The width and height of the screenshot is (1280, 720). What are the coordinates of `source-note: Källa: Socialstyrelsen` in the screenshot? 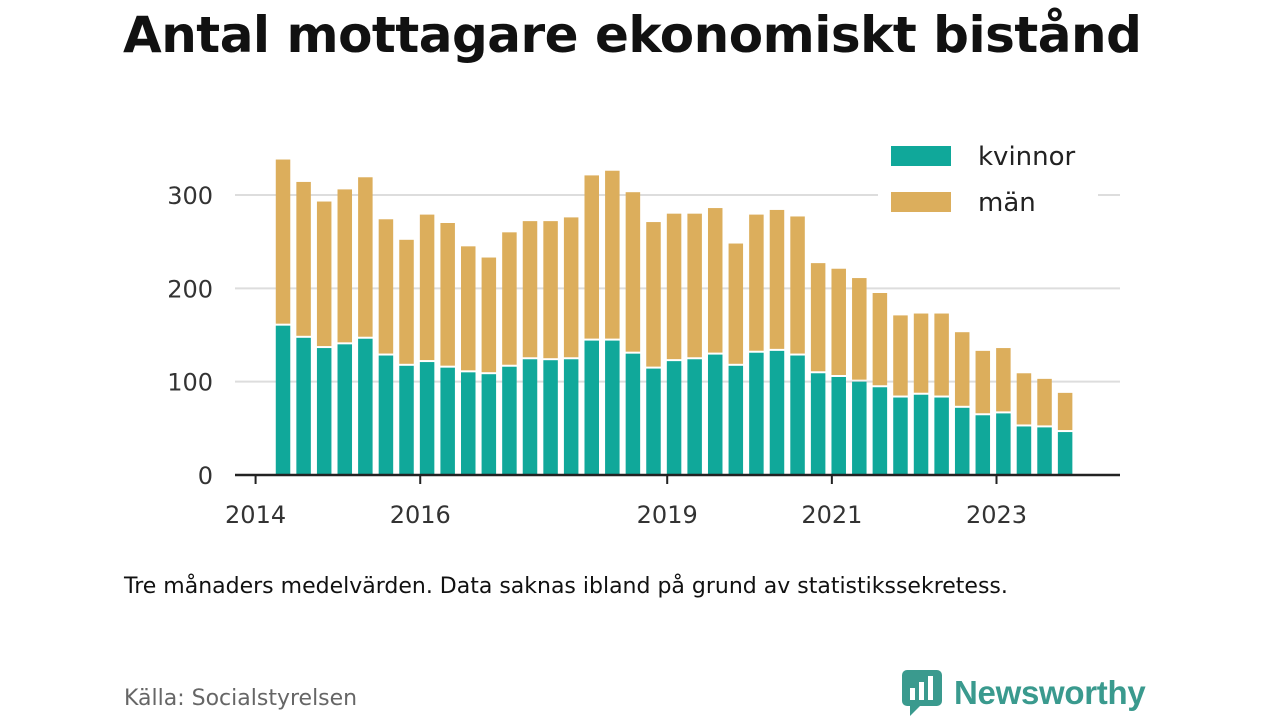 It's located at (241, 698).